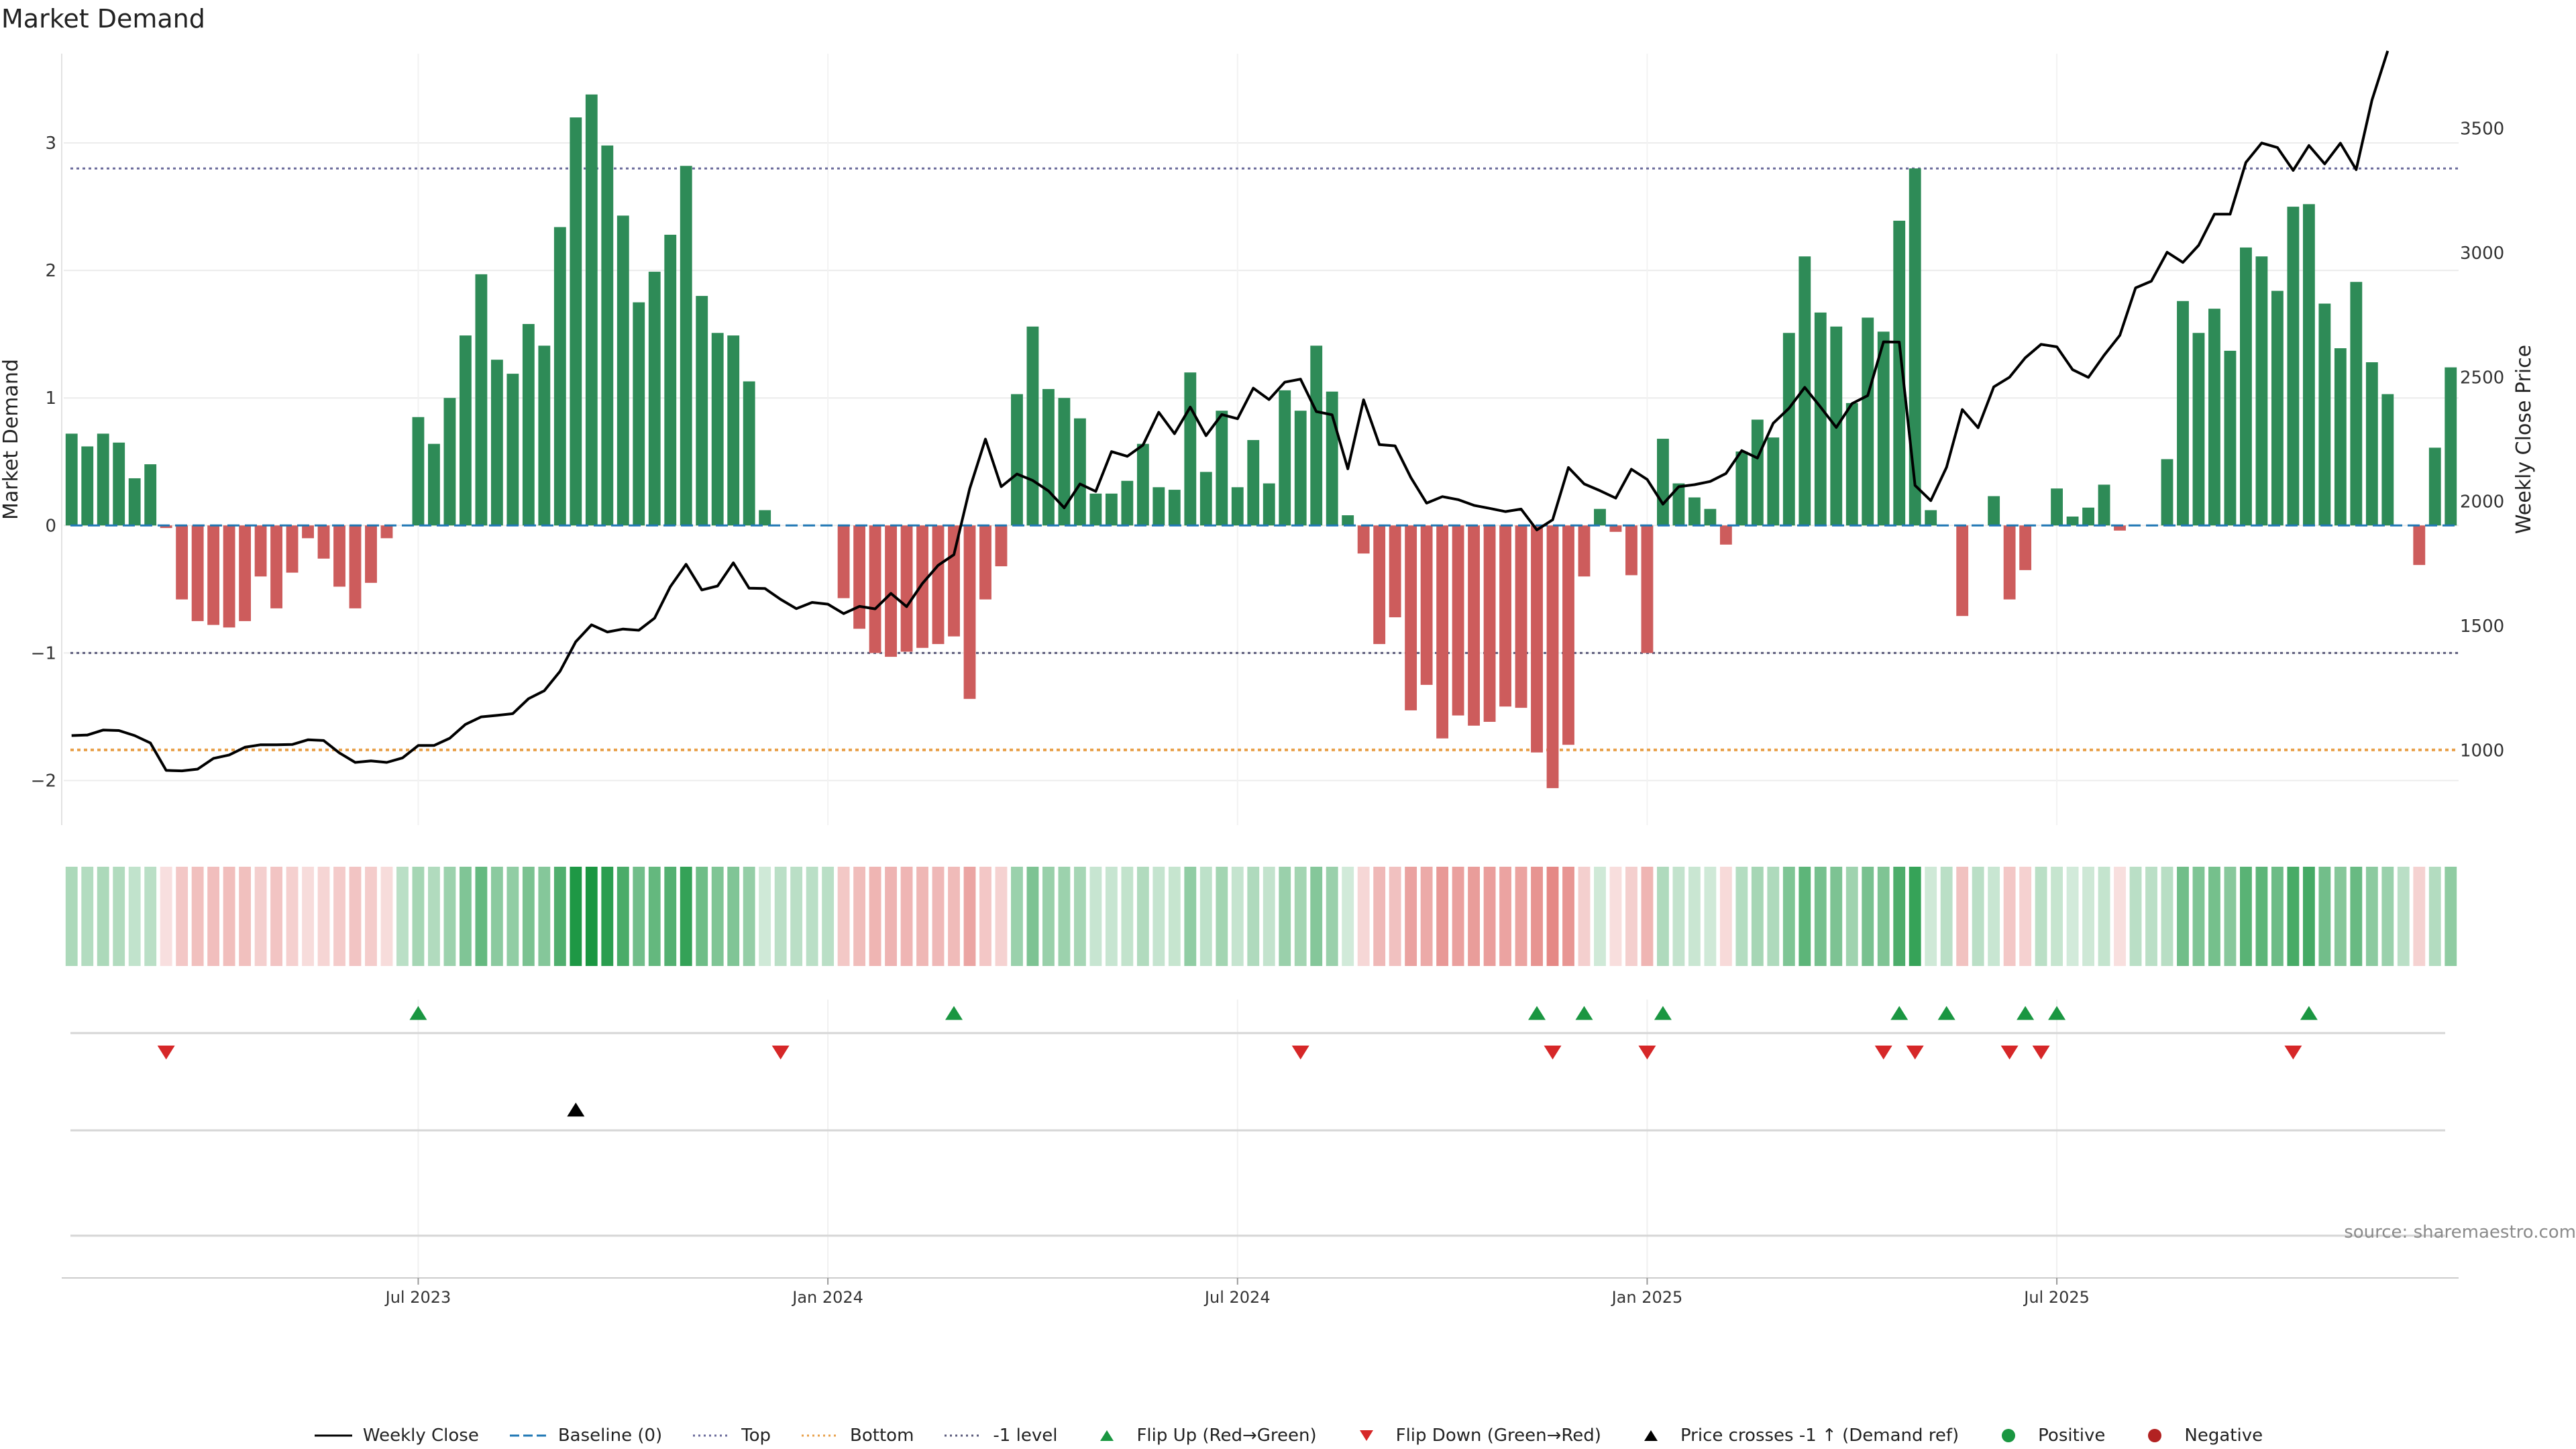 This screenshot has height=1449, width=2576. What do you see at coordinates (2482, 129) in the screenshot?
I see `right-tick-label: 3500` at bounding box center [2482, 129].